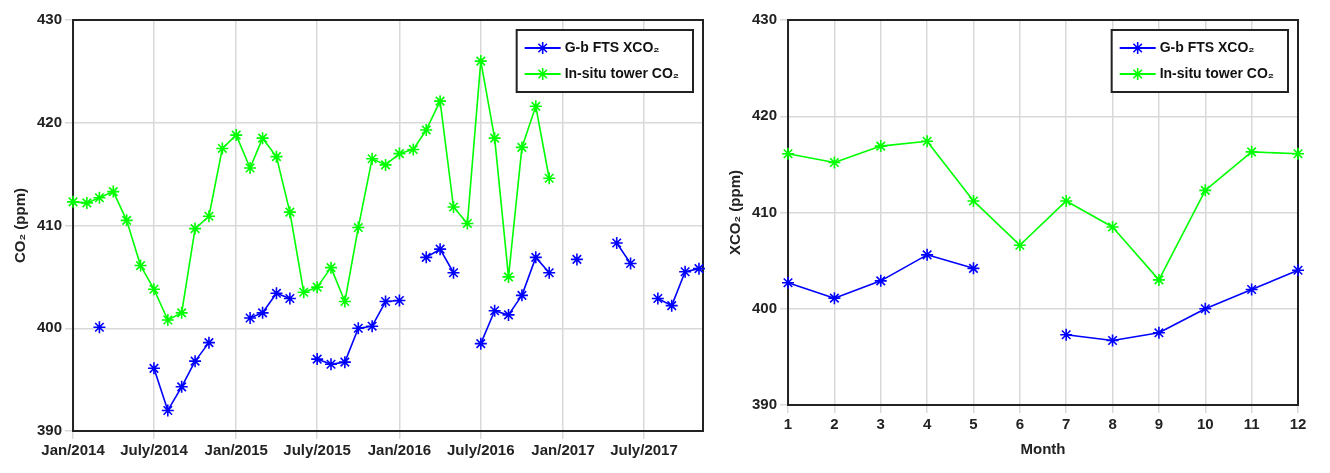 Image resolution: width=1330 pixels, height=473 pixels. I want to click on x-axis-title: Month, so click(1043, 449).